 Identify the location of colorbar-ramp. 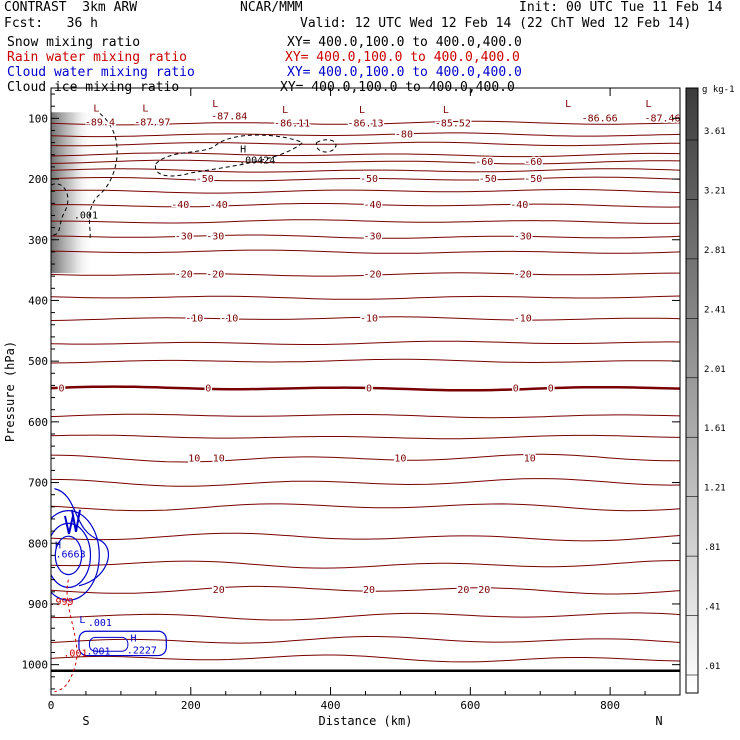
(692, 390).